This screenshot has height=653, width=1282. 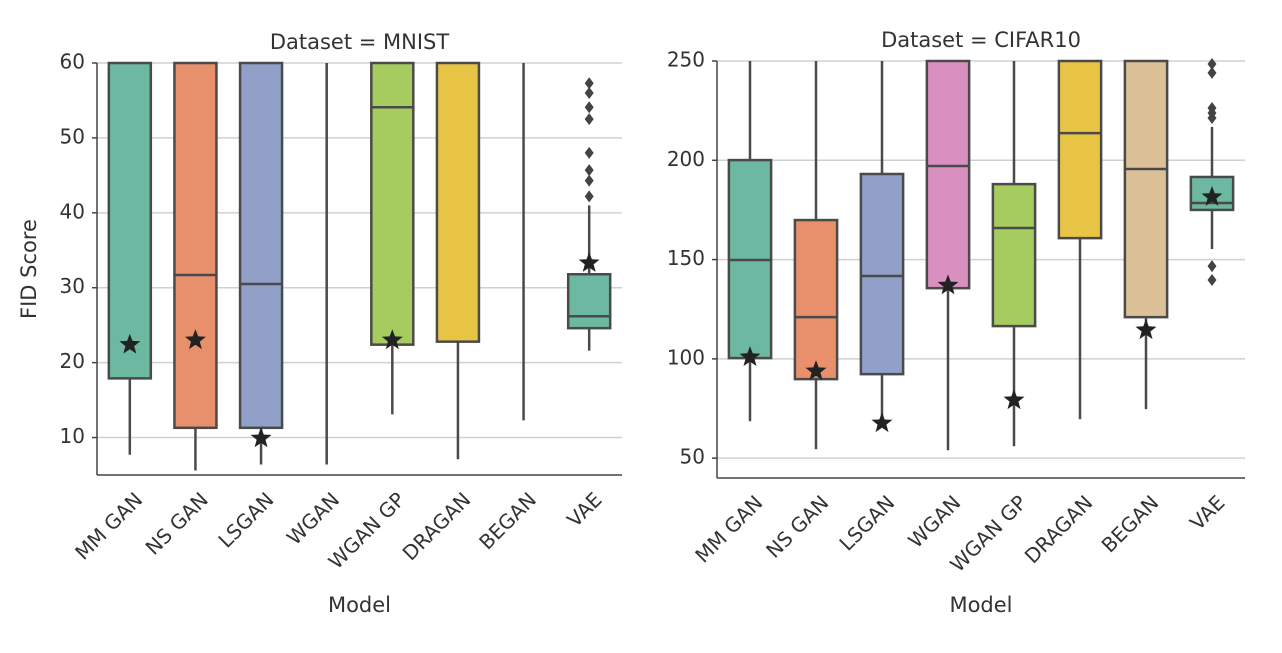 I want to click on y-tick-label: 250, so click(x=686, y=60).